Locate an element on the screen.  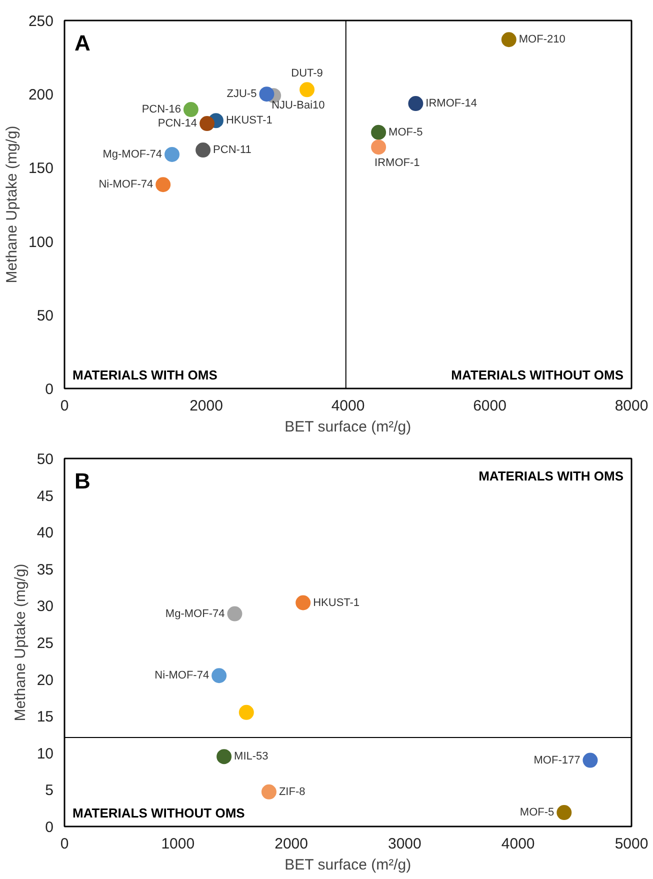
annotation: MOF-177 is located at coordinates (557, 760).